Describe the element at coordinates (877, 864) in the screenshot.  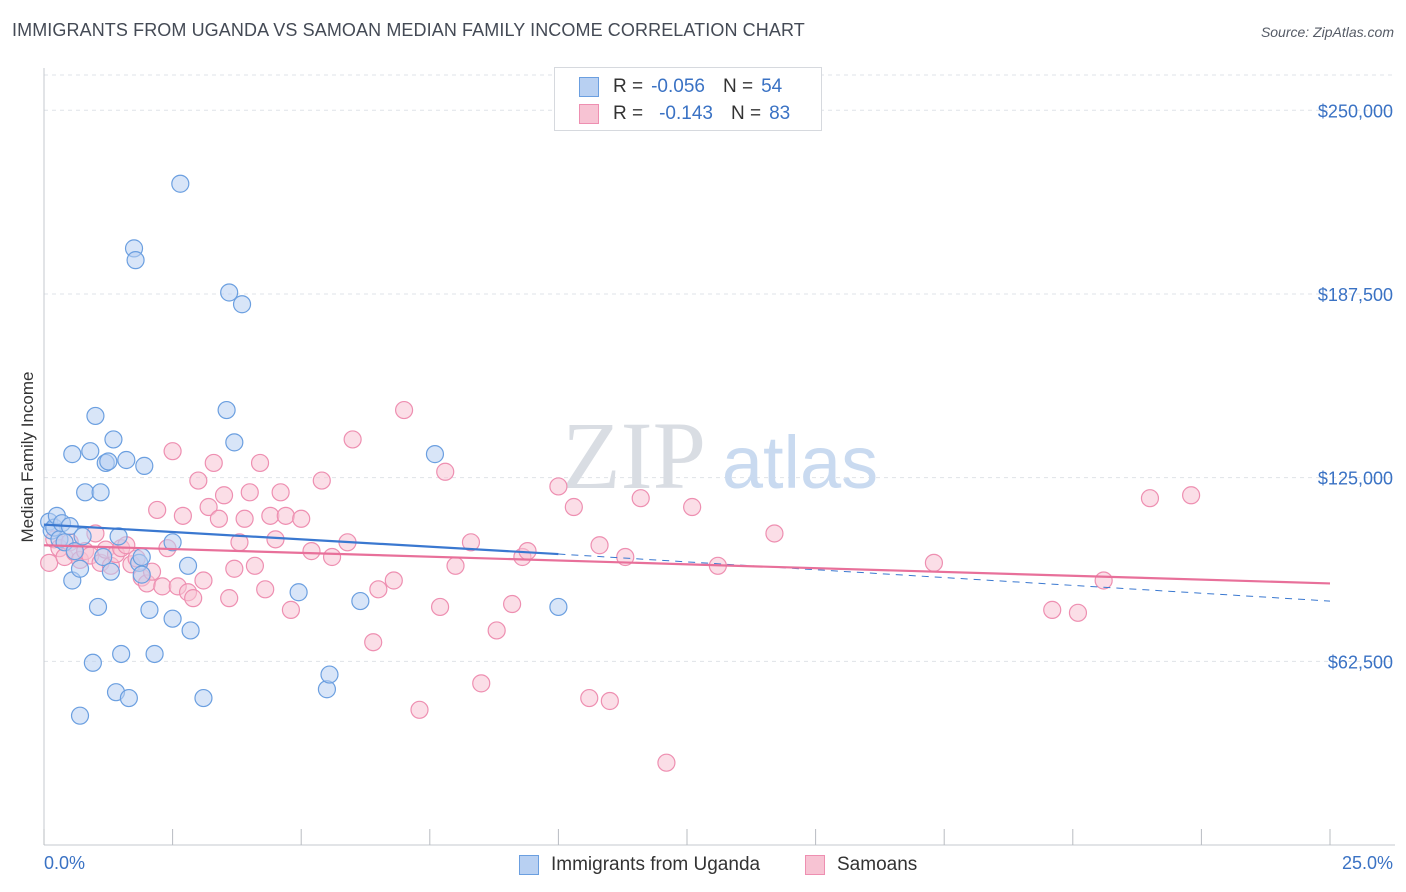
I see `legend-label-samoans: Samoans` at that location.